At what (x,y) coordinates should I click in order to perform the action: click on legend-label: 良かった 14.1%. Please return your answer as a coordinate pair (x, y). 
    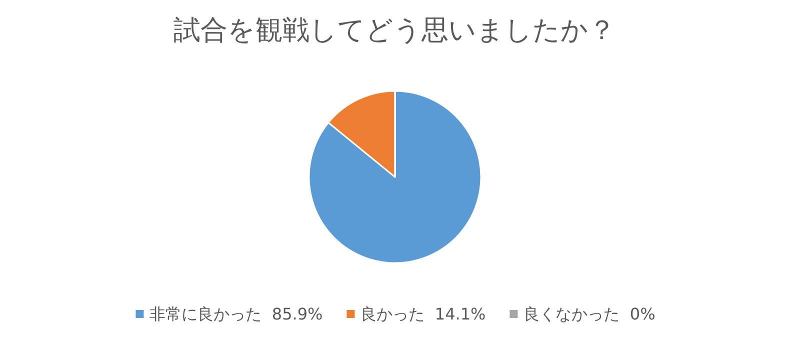
    Looking at the image, I should click on (423, 314).